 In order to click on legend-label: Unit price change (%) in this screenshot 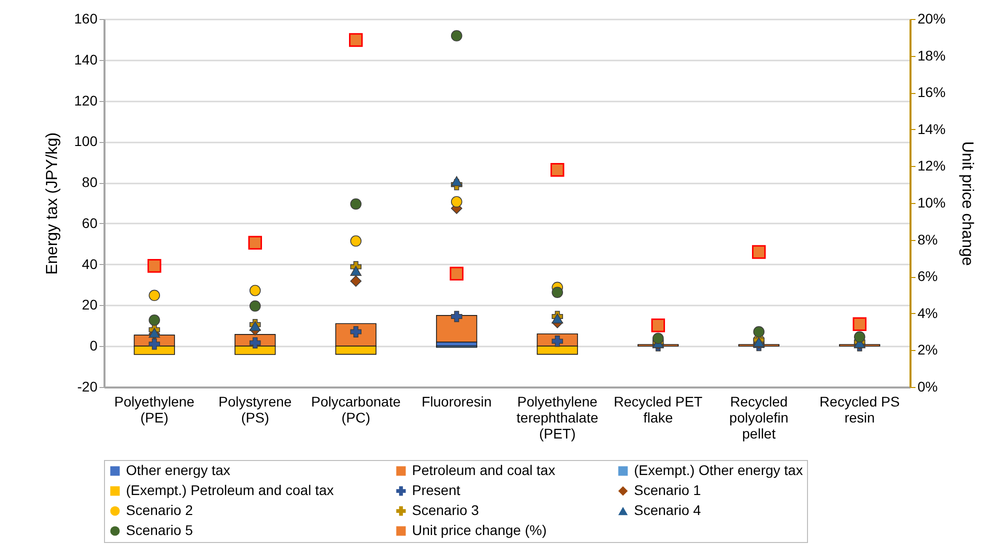, I will do `click(479, 530)`.